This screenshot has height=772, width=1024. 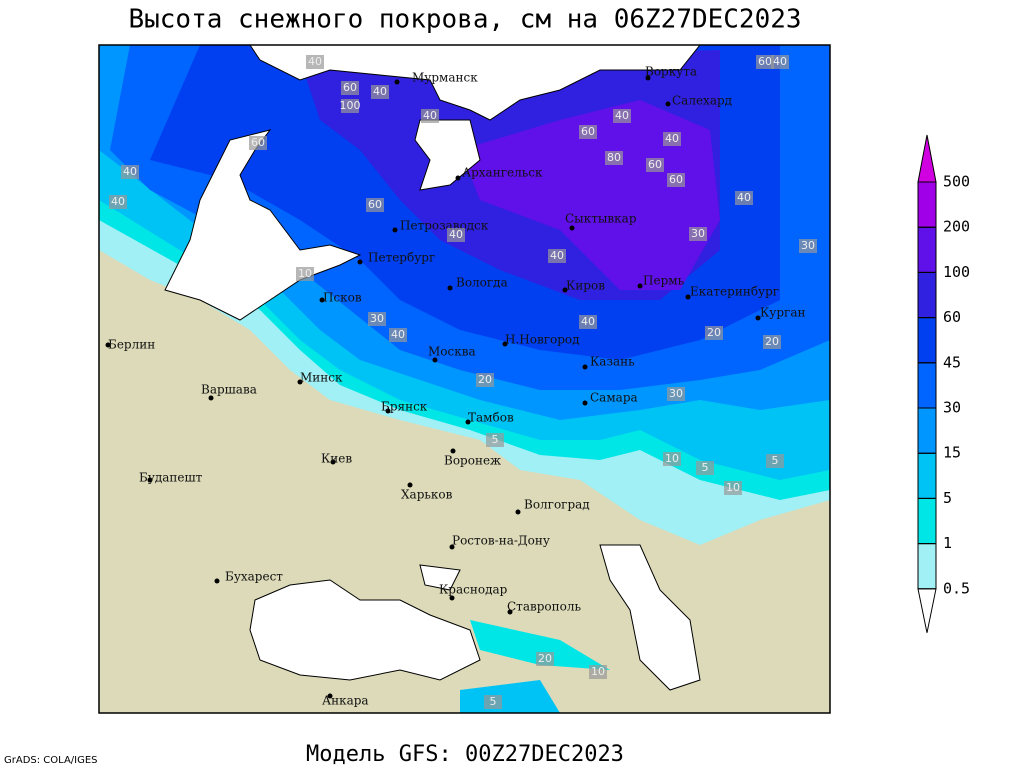 What do you see at coordinates (956, 182) in the screenshot?
I see `legend-label: 500` at bounding box center [956, 182].